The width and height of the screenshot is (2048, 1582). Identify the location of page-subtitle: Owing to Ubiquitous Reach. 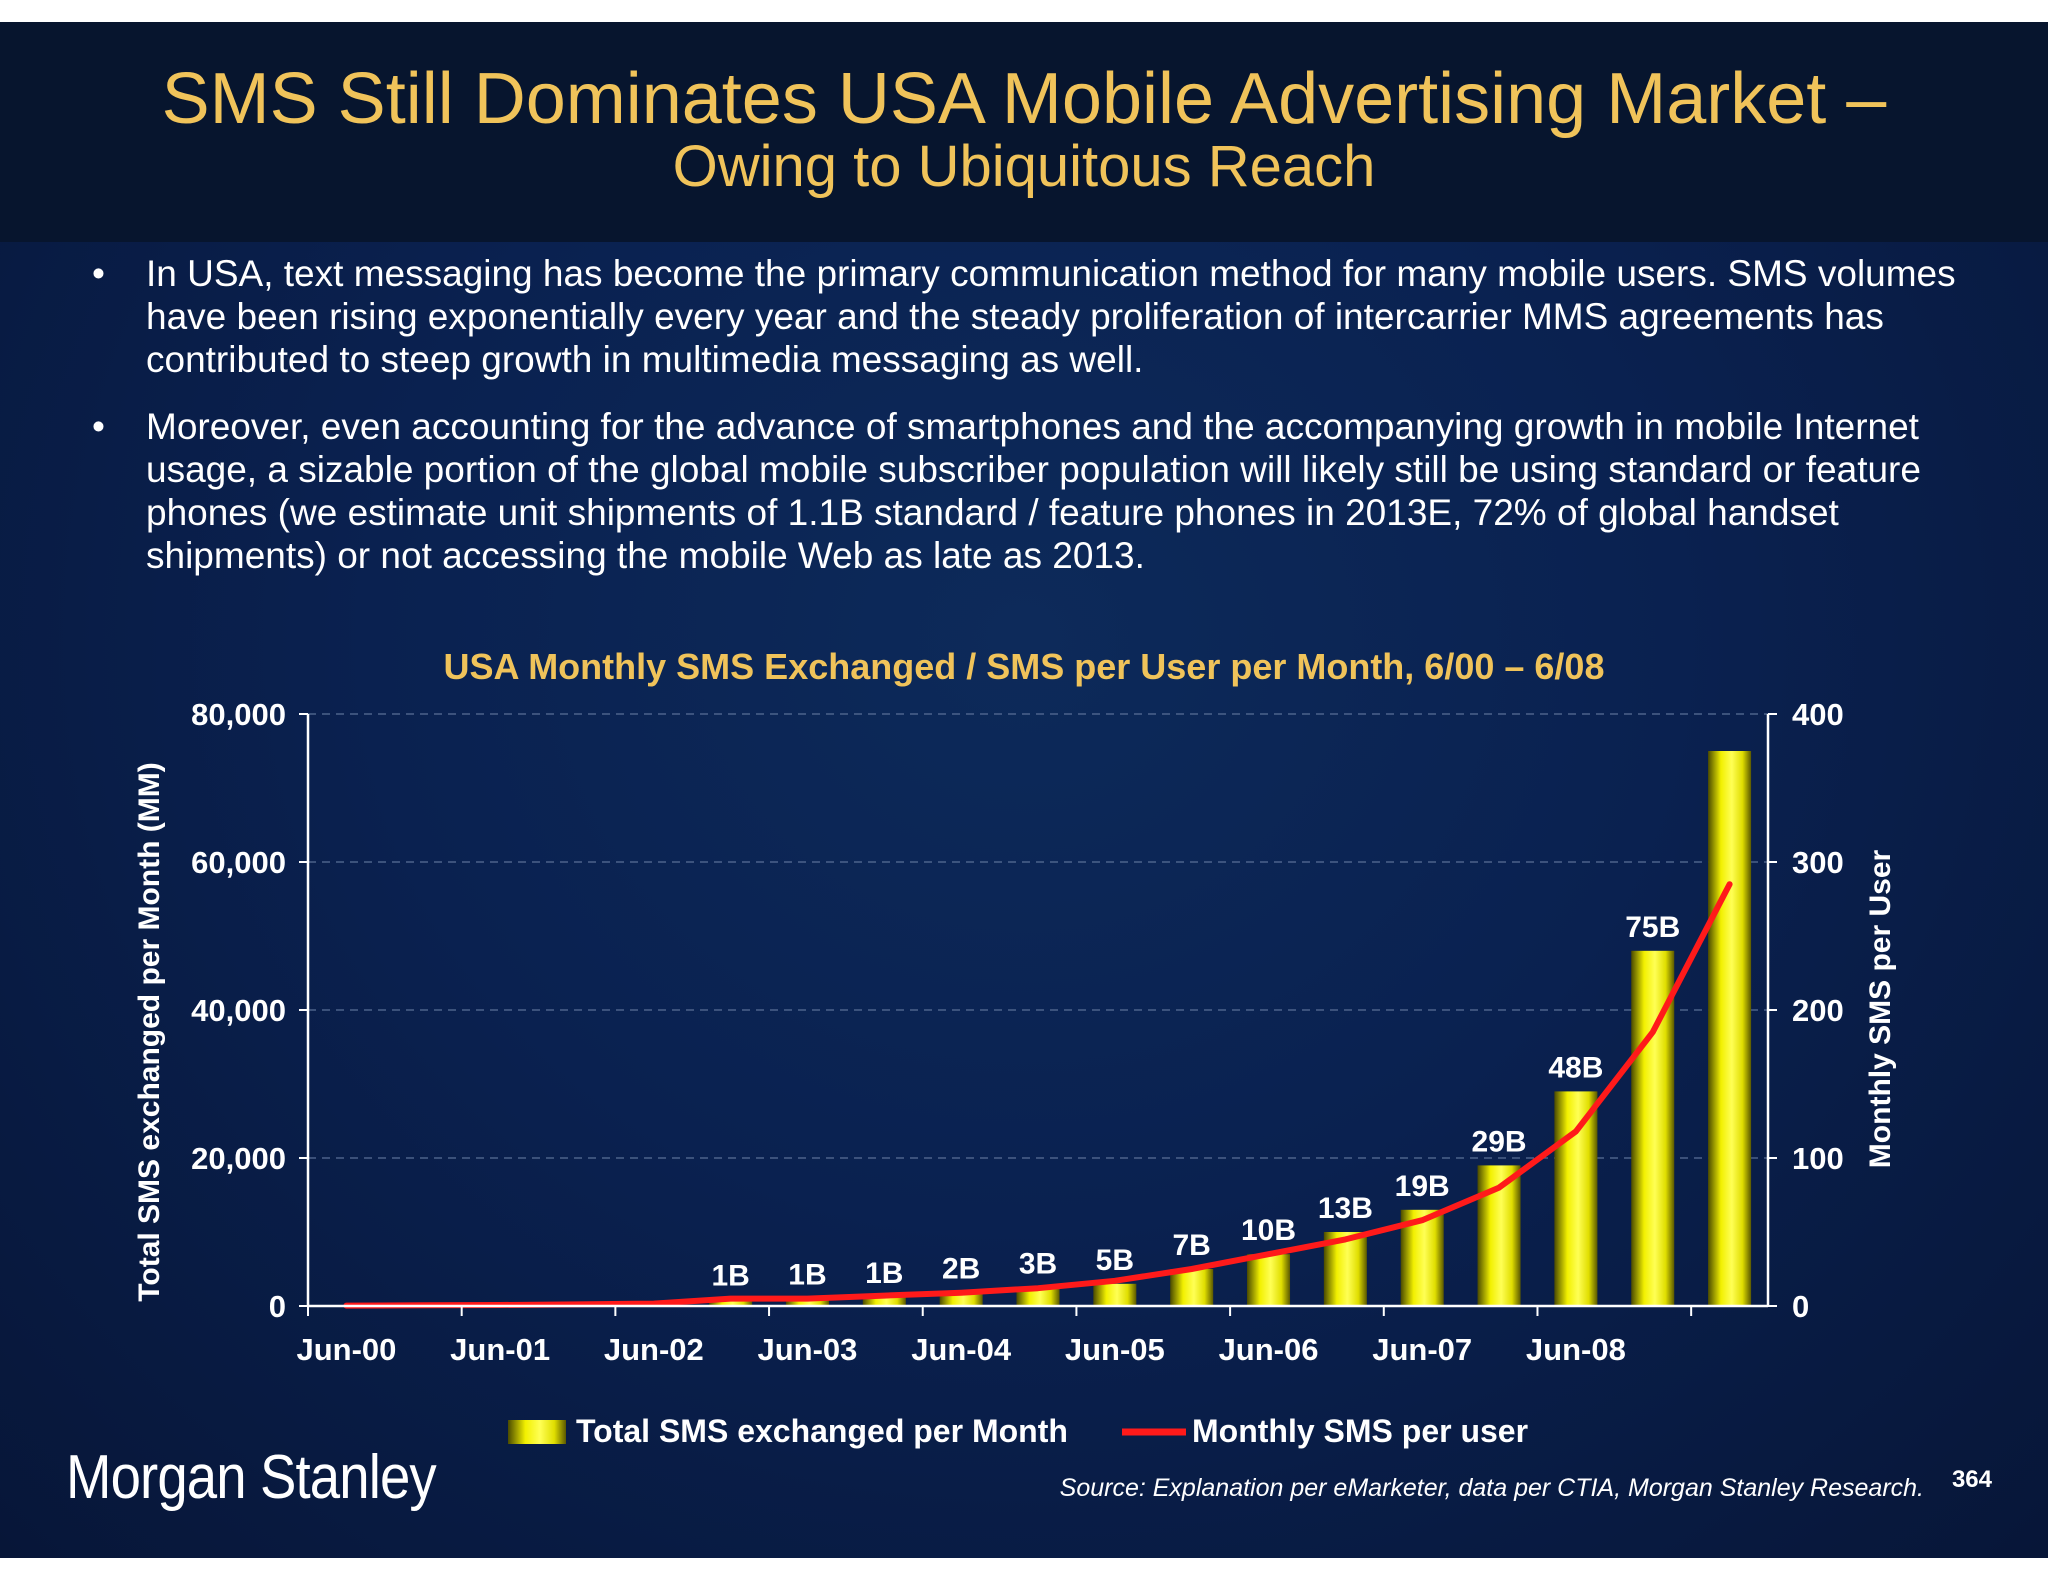
(1024, 166).